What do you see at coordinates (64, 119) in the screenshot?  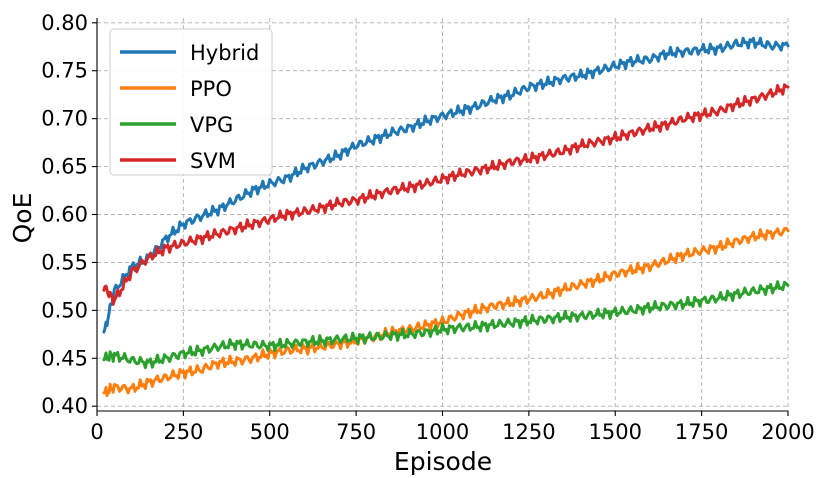 I see `y-tick-label: 0.70` at bounding box center [64, 119].